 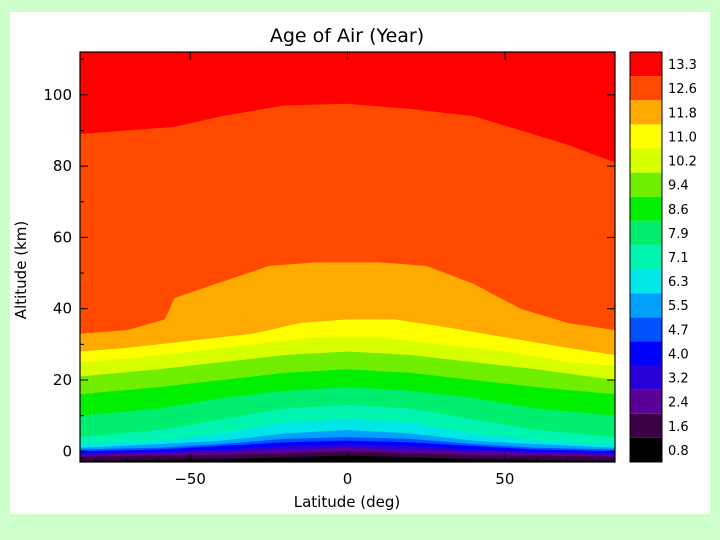 What do you see at coordinates (678, 186) in the screenshot?
I see `colorbar-label: 9.4` at bounding box center [678, 186].